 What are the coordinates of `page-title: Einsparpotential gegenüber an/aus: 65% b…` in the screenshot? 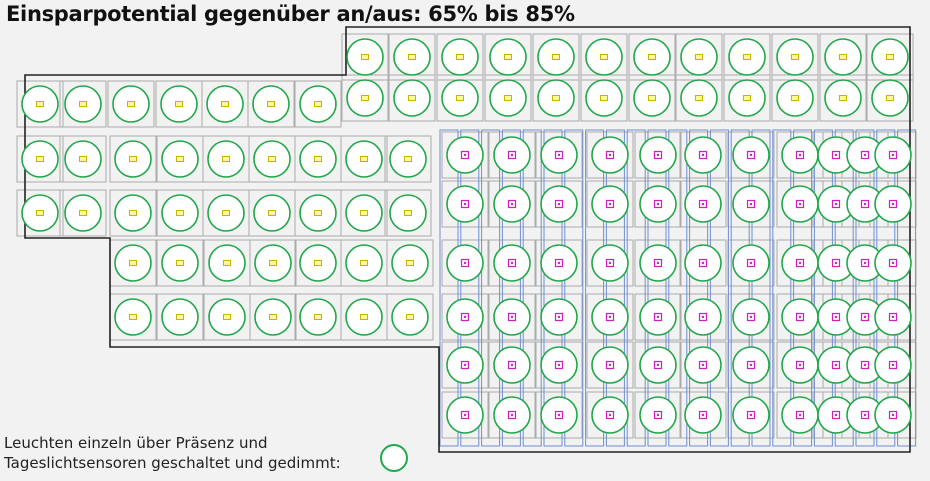 It's located at (290, 14).